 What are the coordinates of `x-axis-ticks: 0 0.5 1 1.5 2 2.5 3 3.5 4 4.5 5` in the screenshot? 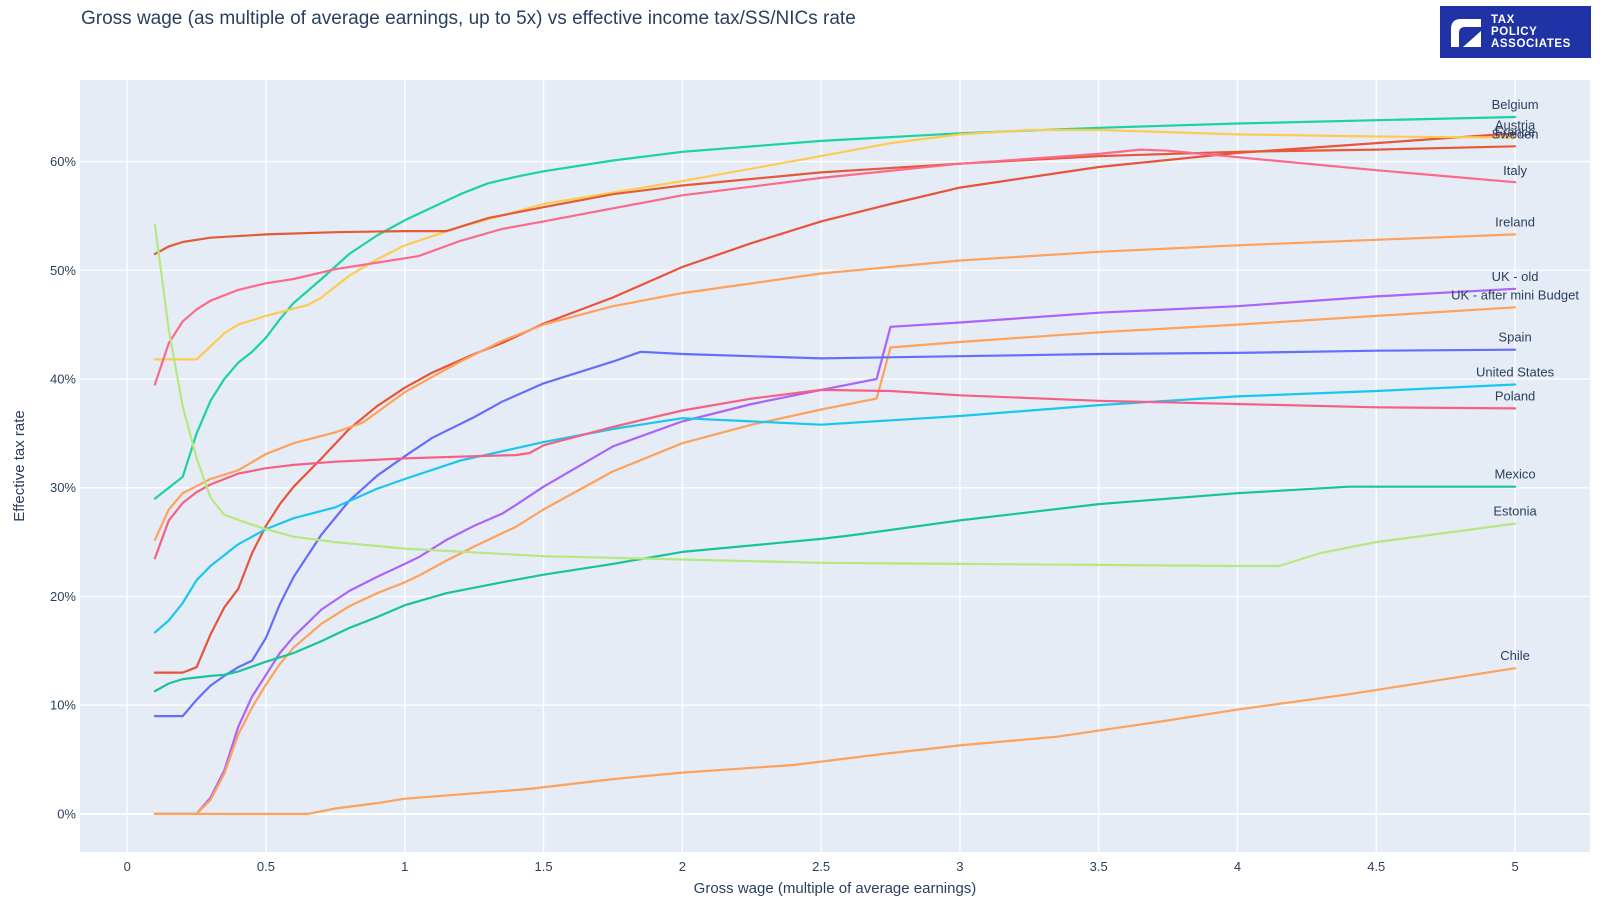 It's located at (821, 866).